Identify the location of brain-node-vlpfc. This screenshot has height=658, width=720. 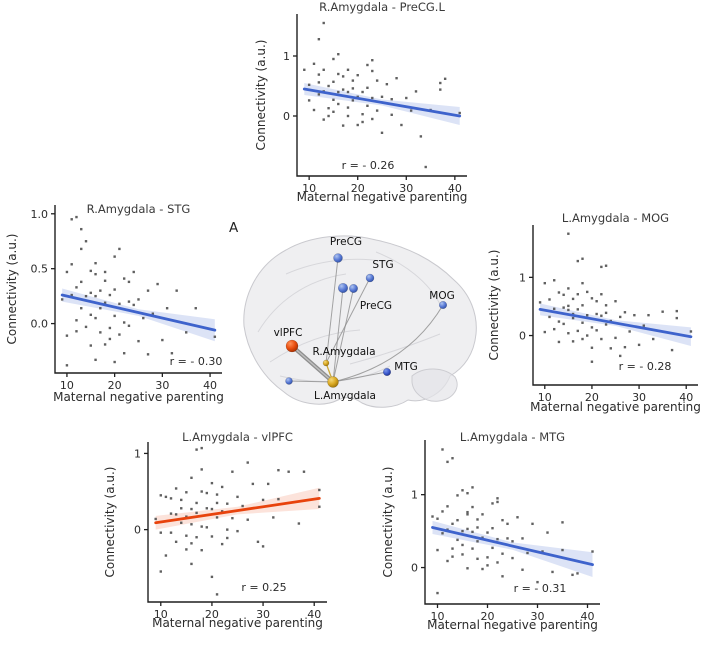
(292, 346).